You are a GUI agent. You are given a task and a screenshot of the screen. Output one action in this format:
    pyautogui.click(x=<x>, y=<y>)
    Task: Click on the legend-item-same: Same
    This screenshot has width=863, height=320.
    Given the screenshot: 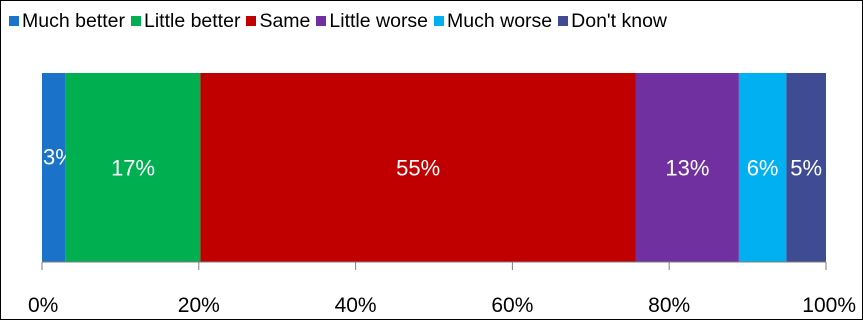 What is the action you would take?
    pyautogui.click(x=278, y=21)
    